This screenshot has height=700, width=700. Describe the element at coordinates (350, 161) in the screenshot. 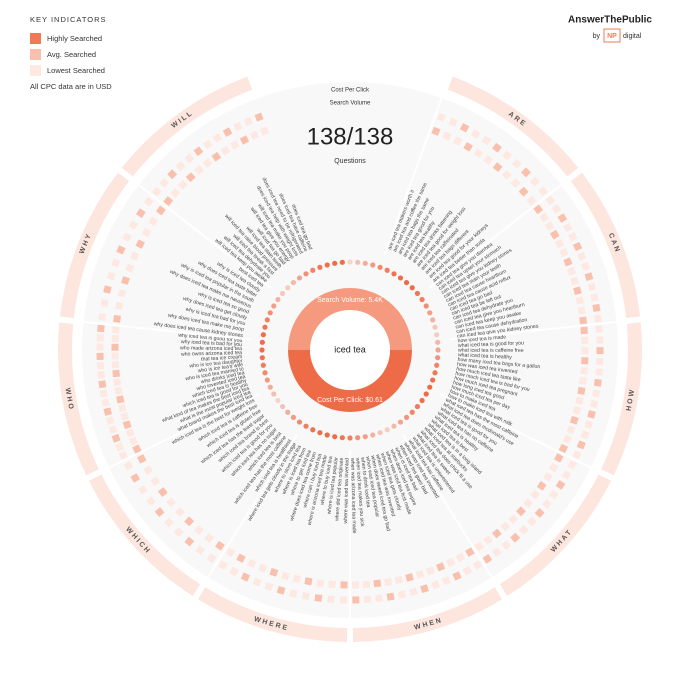

I see `question-unit: Questions` at that location.